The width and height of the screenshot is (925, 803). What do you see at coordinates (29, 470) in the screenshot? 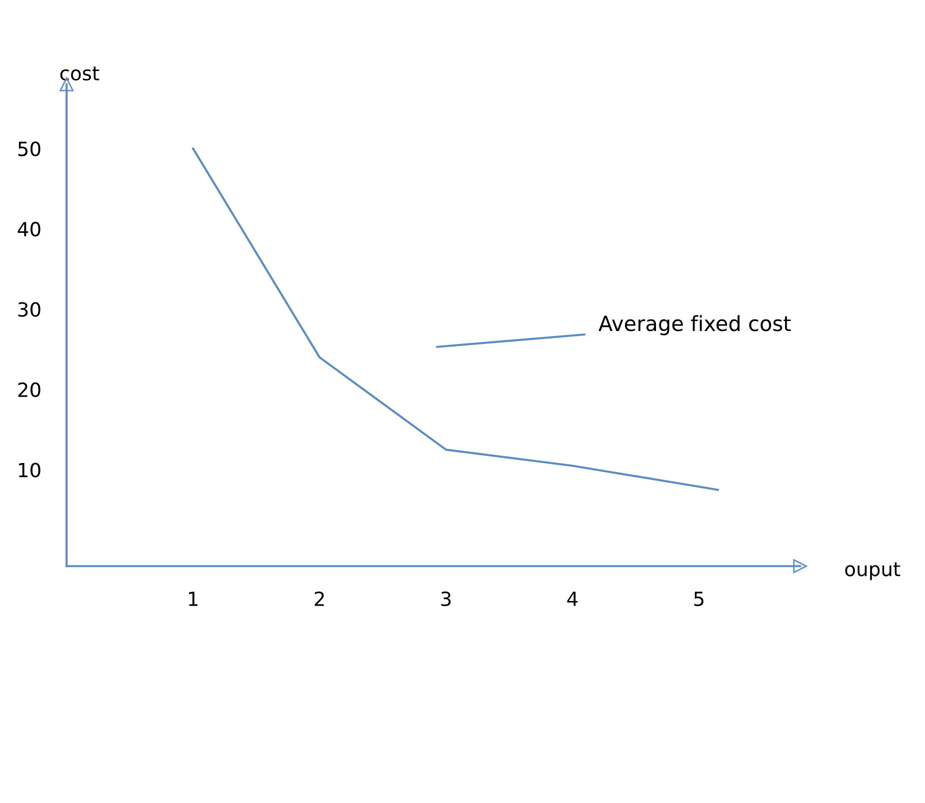
I see `y-tick-label: 10` at bounding box center [29, 470].